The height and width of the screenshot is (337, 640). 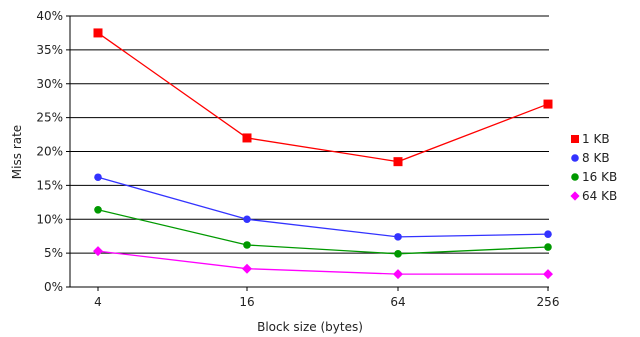 I want to click on legend-label: 8 KB, so click(x=596, y=158).